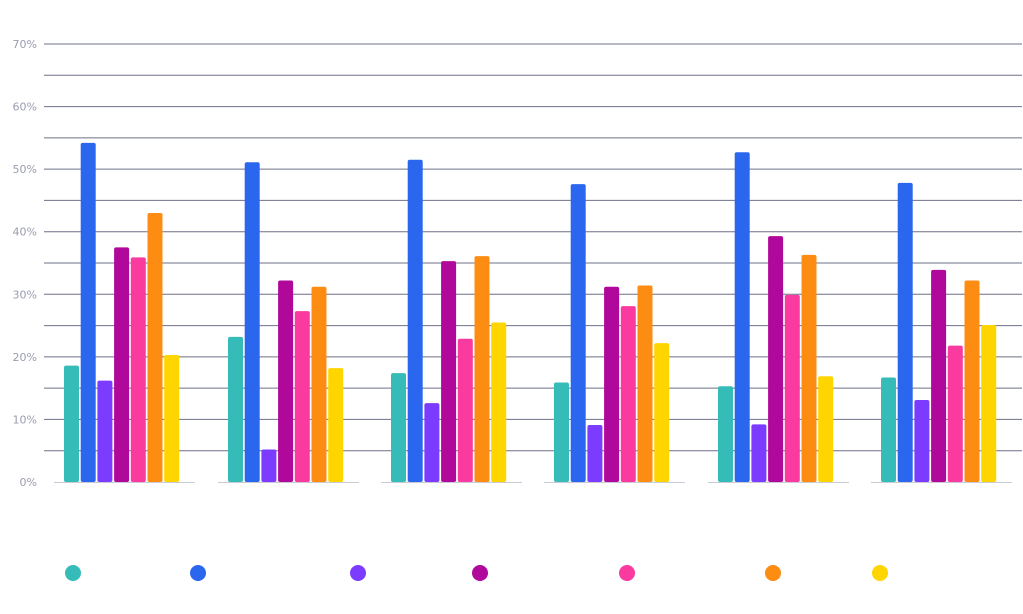  What do you see at coordinates (25, 44) in the screenshot?
I see `y-tick-label: 70%` at bounding box center [25, 44].